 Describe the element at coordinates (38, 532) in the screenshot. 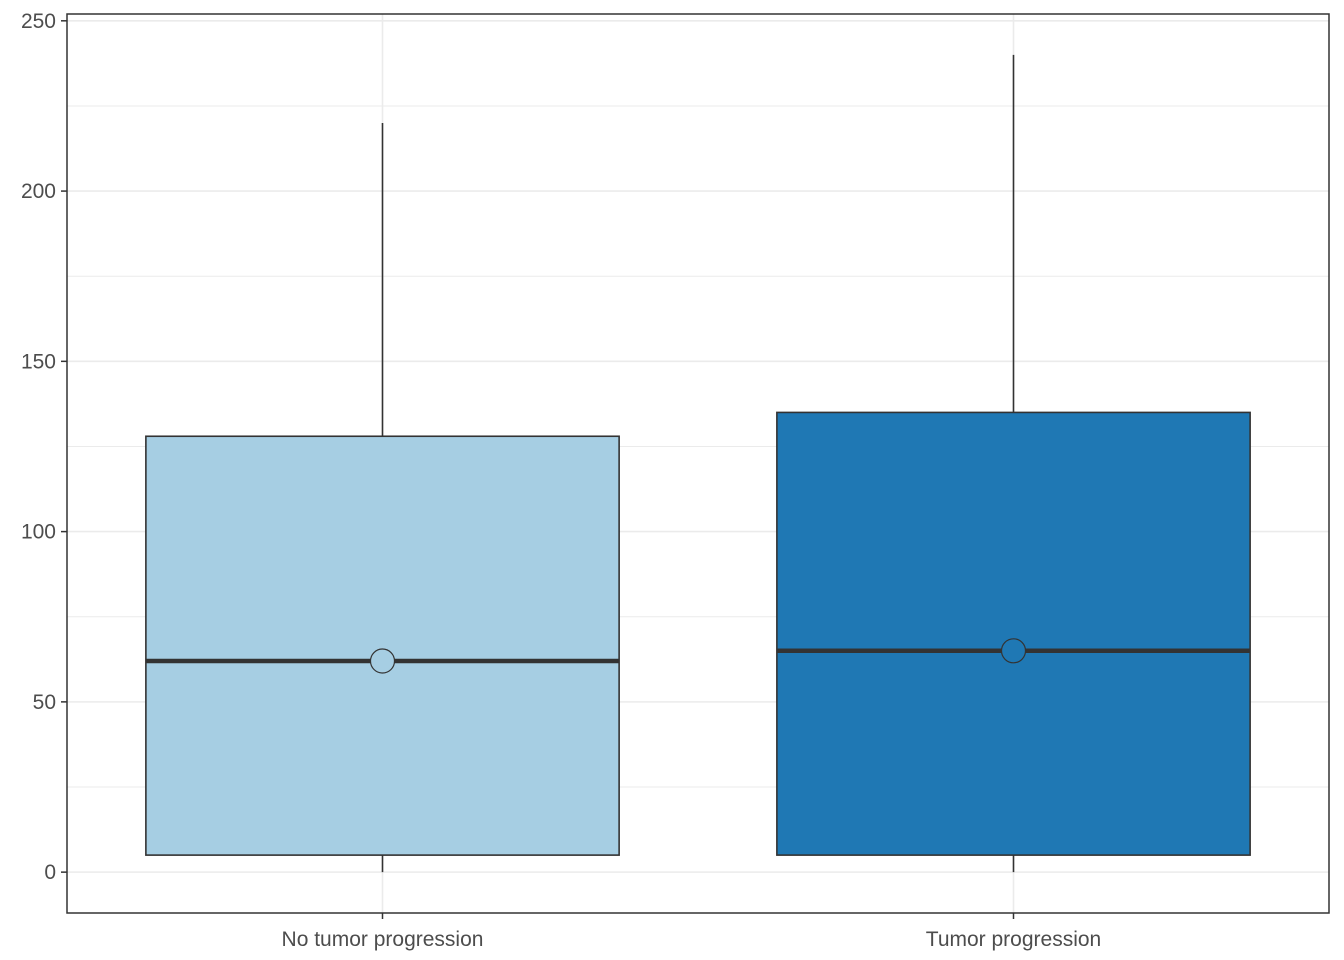

I see `y-tick-label: 100` at that location.